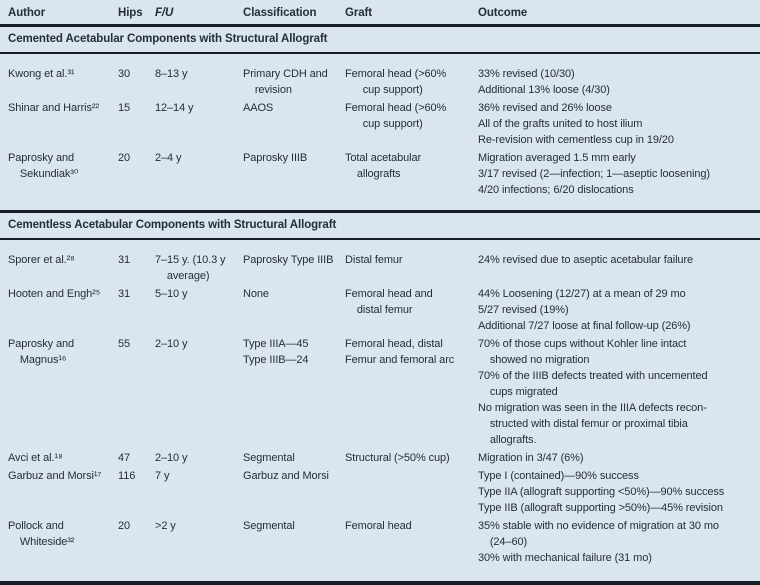  I want to click on cell-graft: Distal femur, so click(411, 268).